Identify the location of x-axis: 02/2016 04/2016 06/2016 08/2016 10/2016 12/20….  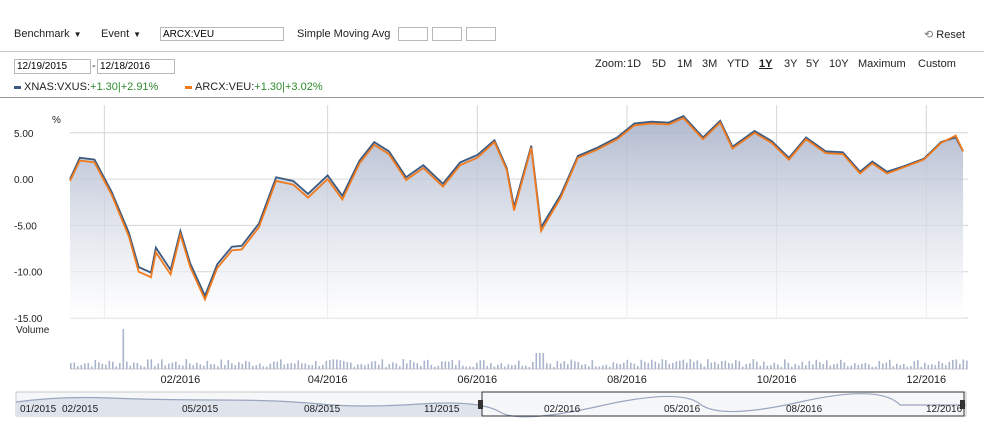
(554, 380).